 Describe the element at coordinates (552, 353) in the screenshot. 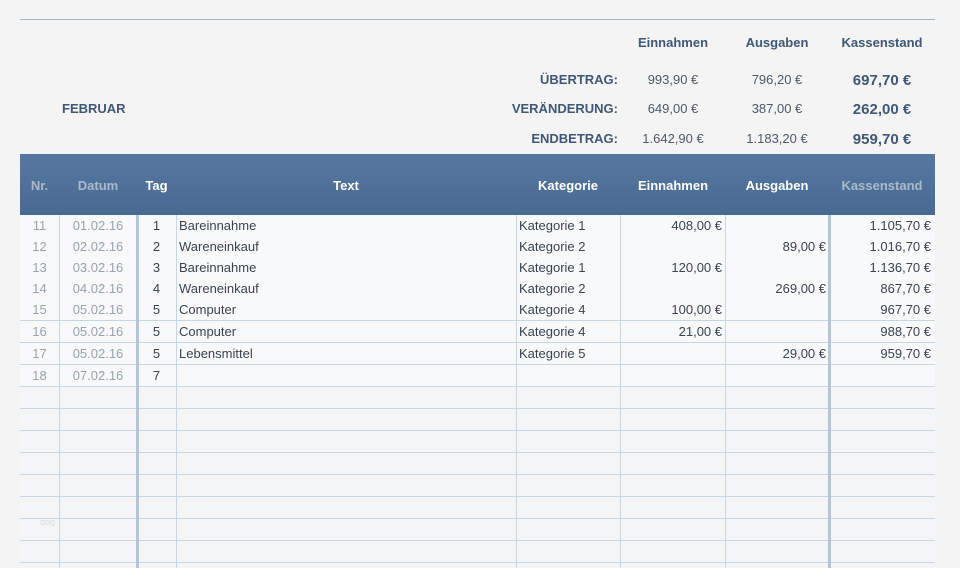

I see `cell-kategorie: Kategorie 5` at that location.